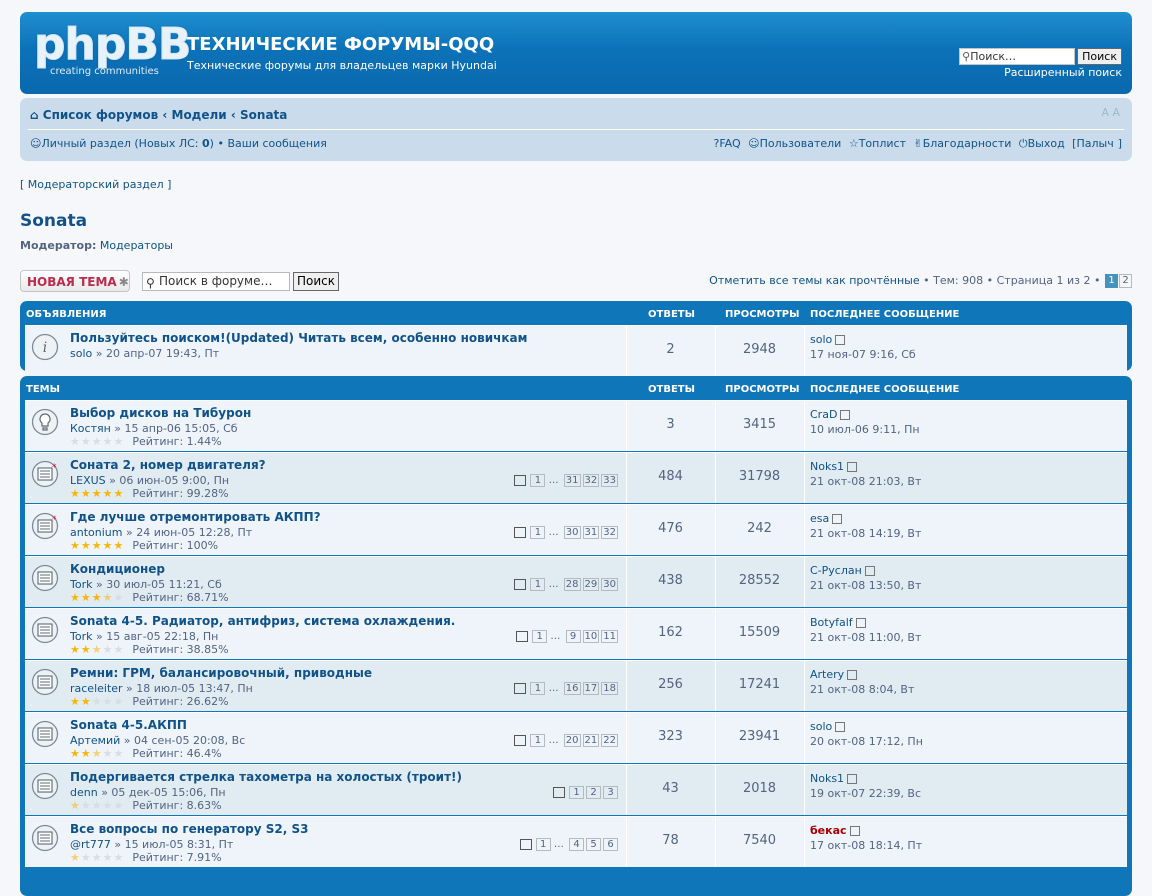  What do you see at coordinates (824, 414) in the screenshot?
I see `last-post-author-name: CraD` at bounding box center [824, 414].